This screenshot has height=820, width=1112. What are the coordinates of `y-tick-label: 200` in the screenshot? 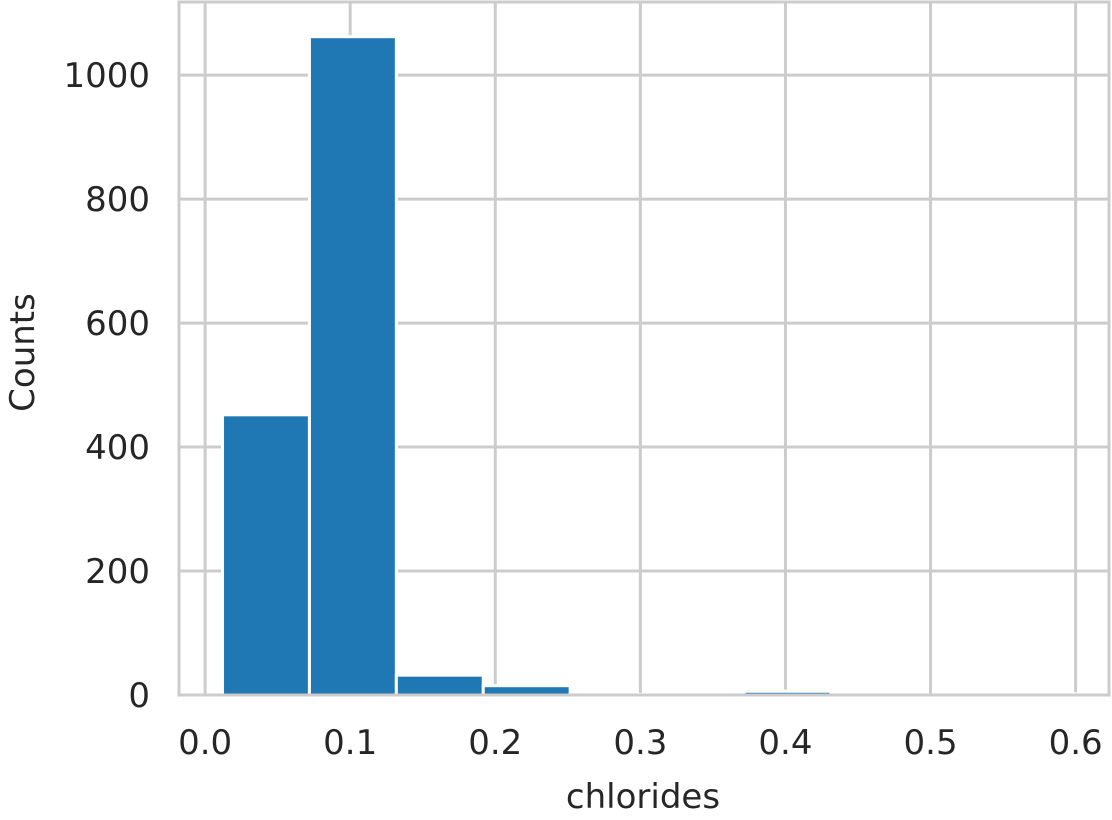 It's located at (117, 572).